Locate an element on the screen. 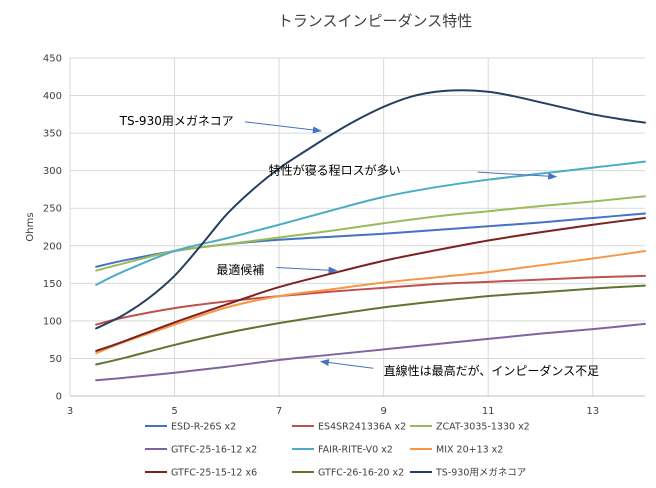 The height and width of the screenshot is (488, 656). y-tick-label: 300 is located at coordinates (52, 171).